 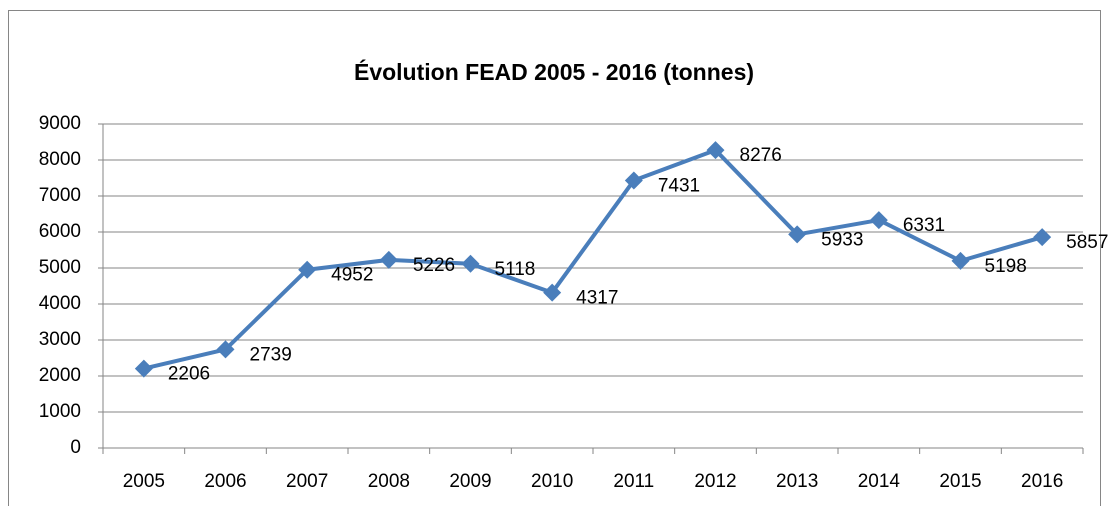 What do you see at coordinates (1042, 481) in the screenshot?
I see `x-tick-label: 2016` at bounding box center [1042, 481].